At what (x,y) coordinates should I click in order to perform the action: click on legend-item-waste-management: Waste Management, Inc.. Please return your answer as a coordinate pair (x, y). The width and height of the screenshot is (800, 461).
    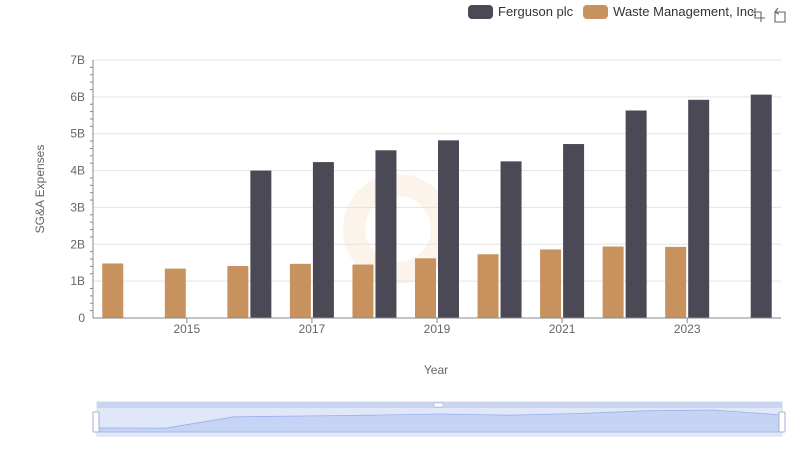
    Looking at the image, I should click on (670, 11).